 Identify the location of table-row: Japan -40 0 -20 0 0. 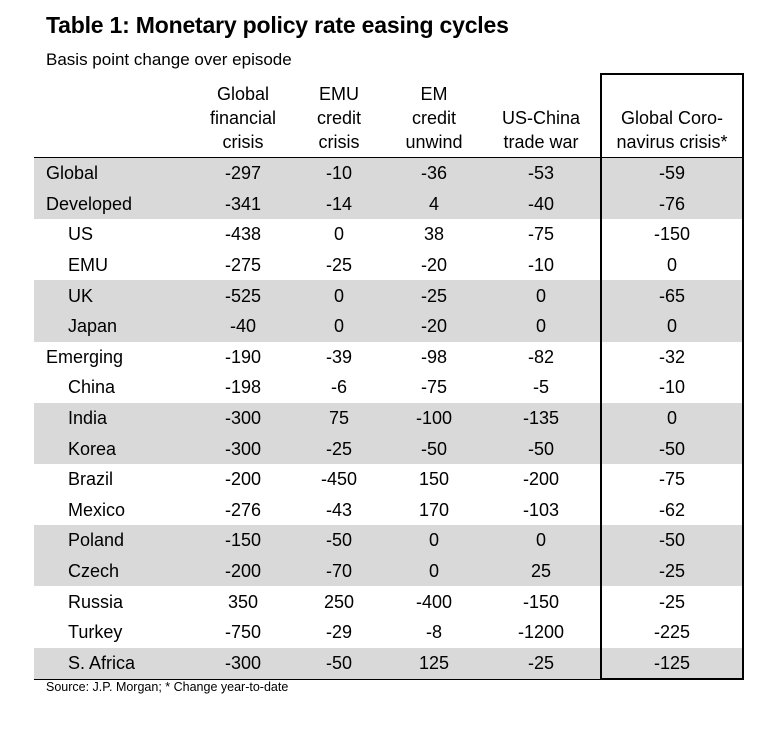
(389, 326).